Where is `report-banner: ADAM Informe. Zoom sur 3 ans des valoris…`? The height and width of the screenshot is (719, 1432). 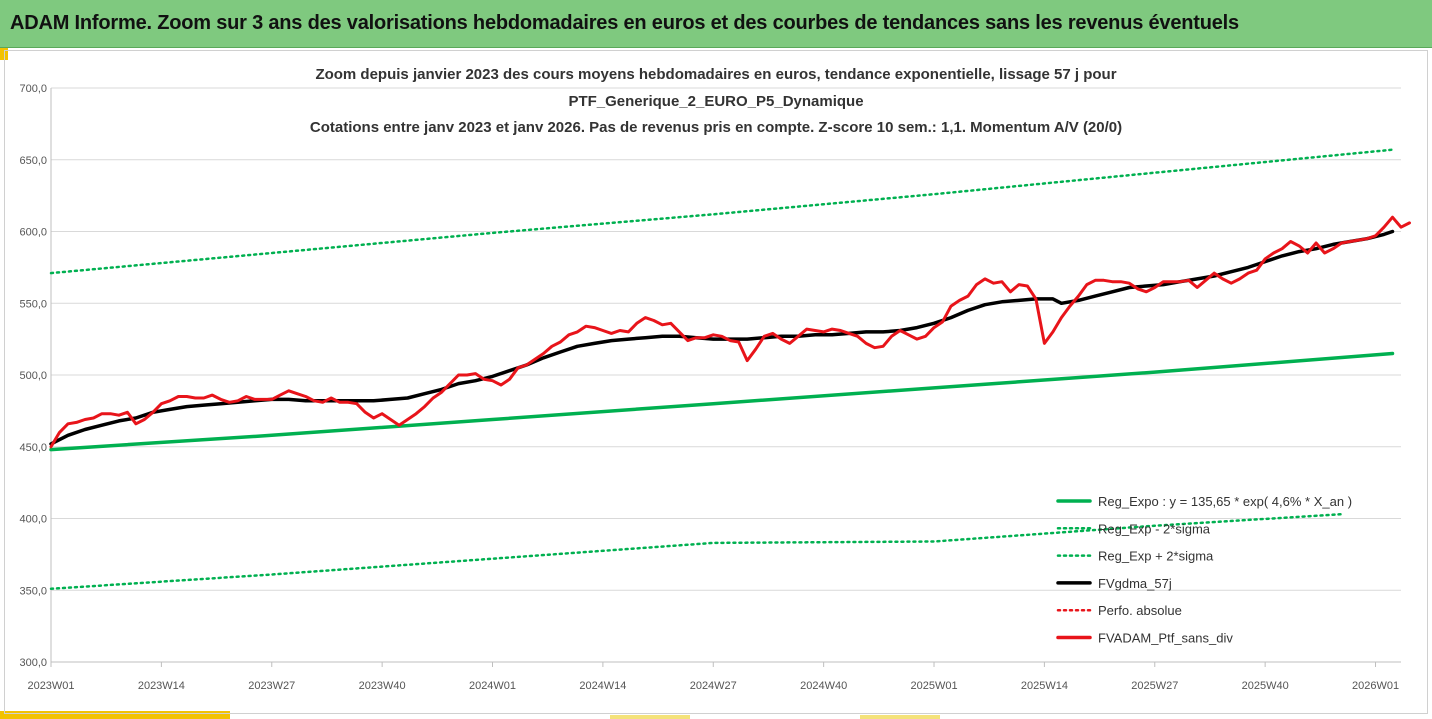 report-banner: ADAM Informe. Zoom sur 3 ans des valoris… is located at coordinates (716, 24).